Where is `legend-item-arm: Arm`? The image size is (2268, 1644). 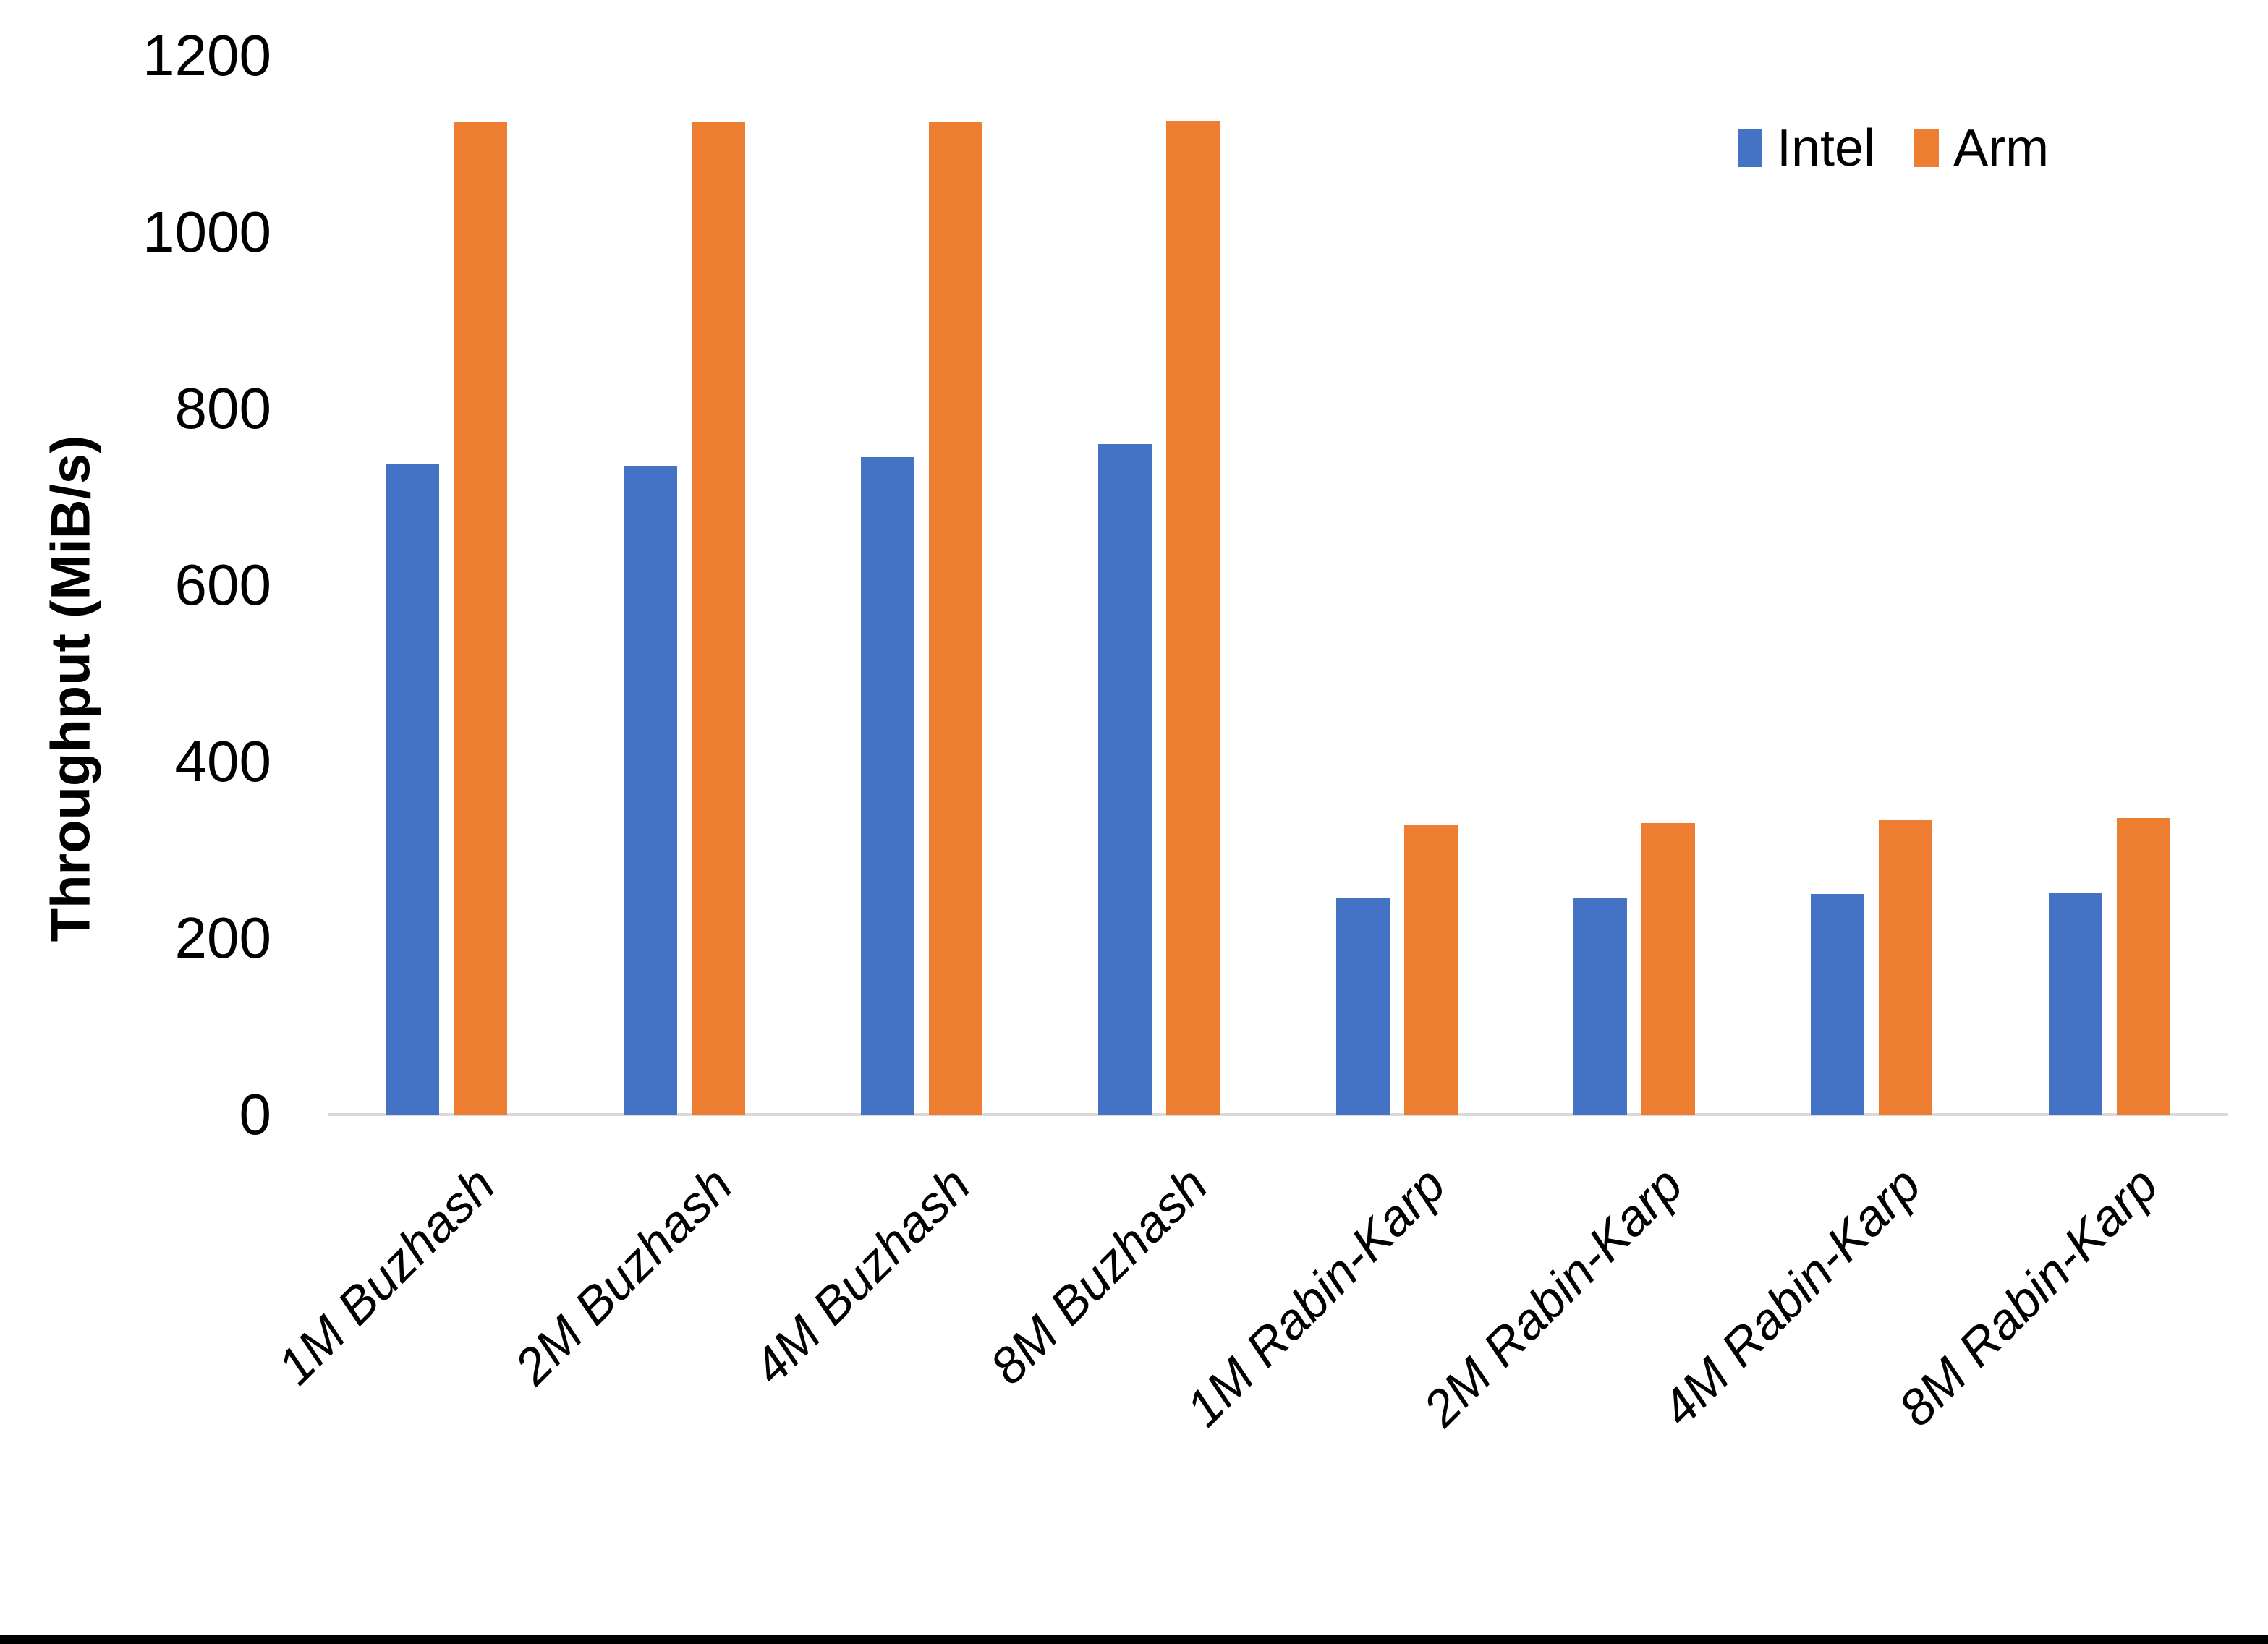 legend-item-arm: Arm is located at coordinates (1982, 148).